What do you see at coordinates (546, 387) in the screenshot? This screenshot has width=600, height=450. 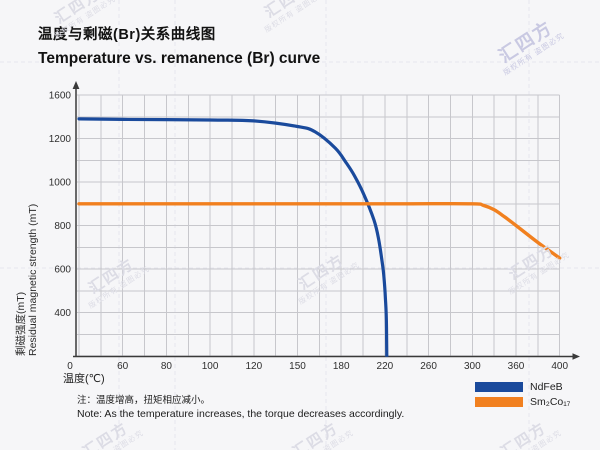 I see `ndfeb-legend-label: NdFeB` at bounding box center [546, 387].